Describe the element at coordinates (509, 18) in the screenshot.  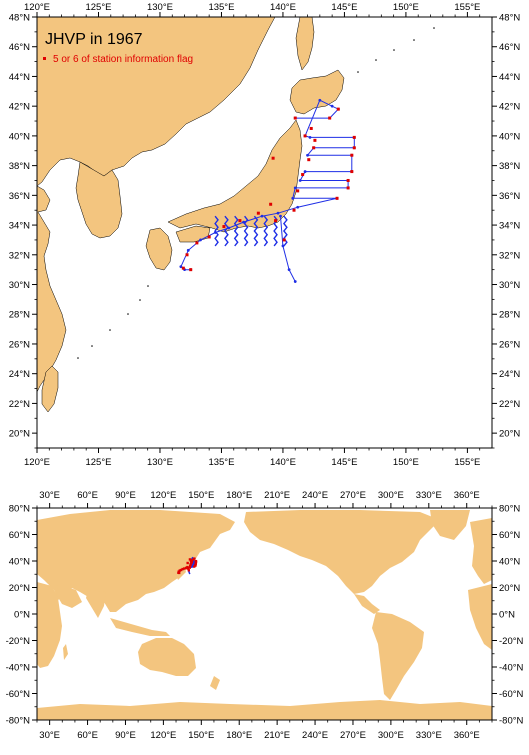
I see `y-tick-label-right: 48°N` at that location.